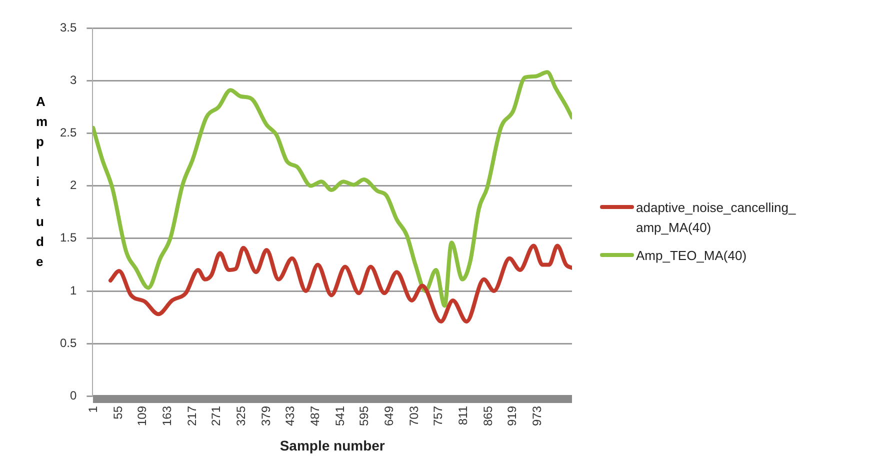 This screenshot has height=461, width=869. What do you see at coordinates (241, 416) in the screenshot?
I see `x-tick-label: 325` at bounding box center [241, 416].